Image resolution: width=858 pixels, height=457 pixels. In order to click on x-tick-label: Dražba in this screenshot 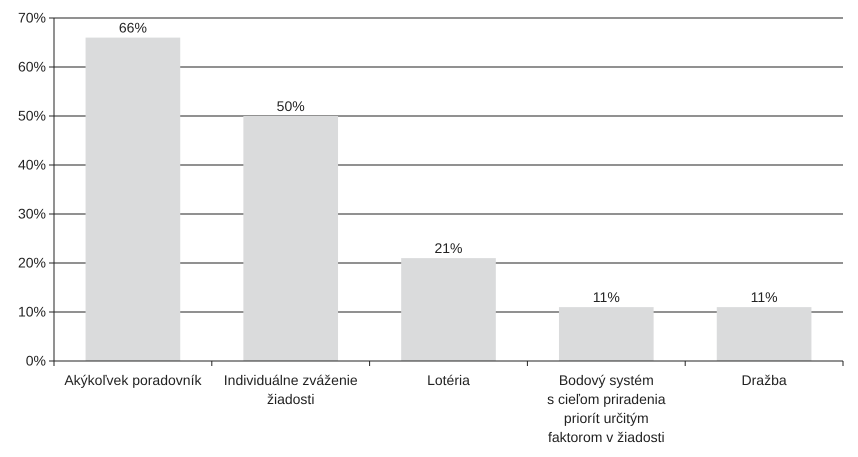, I will do `click(764, 380)`.